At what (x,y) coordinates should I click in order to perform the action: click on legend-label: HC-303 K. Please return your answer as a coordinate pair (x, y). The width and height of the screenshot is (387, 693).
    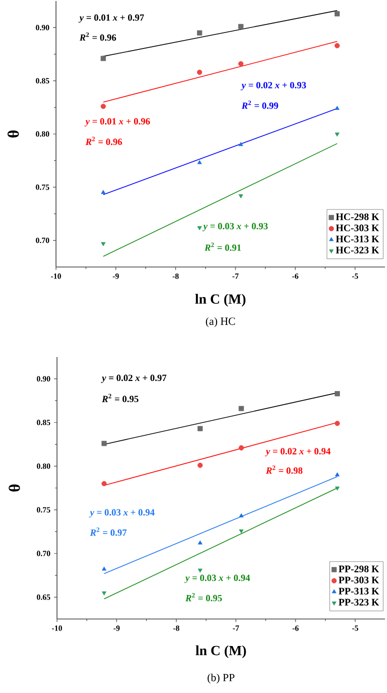
    Looking at the image, I should click on (358, 228).